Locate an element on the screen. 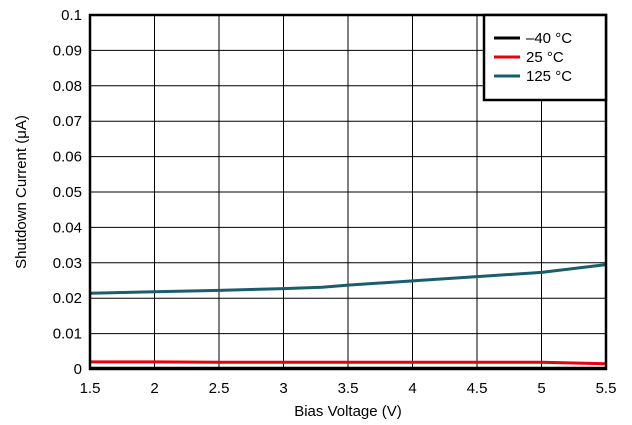 The height and width of the screenshot is (425, 632). y-tick-label: 0.1 is located at coordinates (71, 15).